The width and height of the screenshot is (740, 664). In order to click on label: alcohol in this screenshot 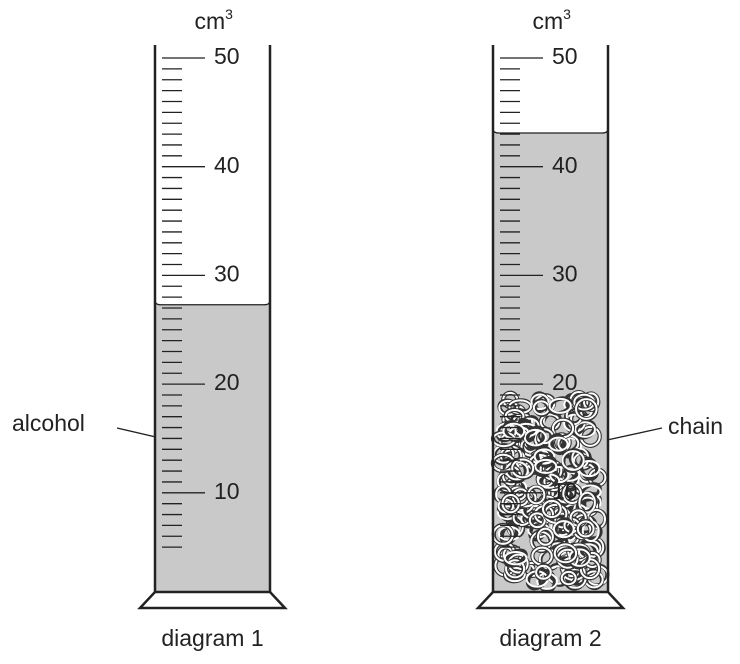, I will do `click(48, 423)`.